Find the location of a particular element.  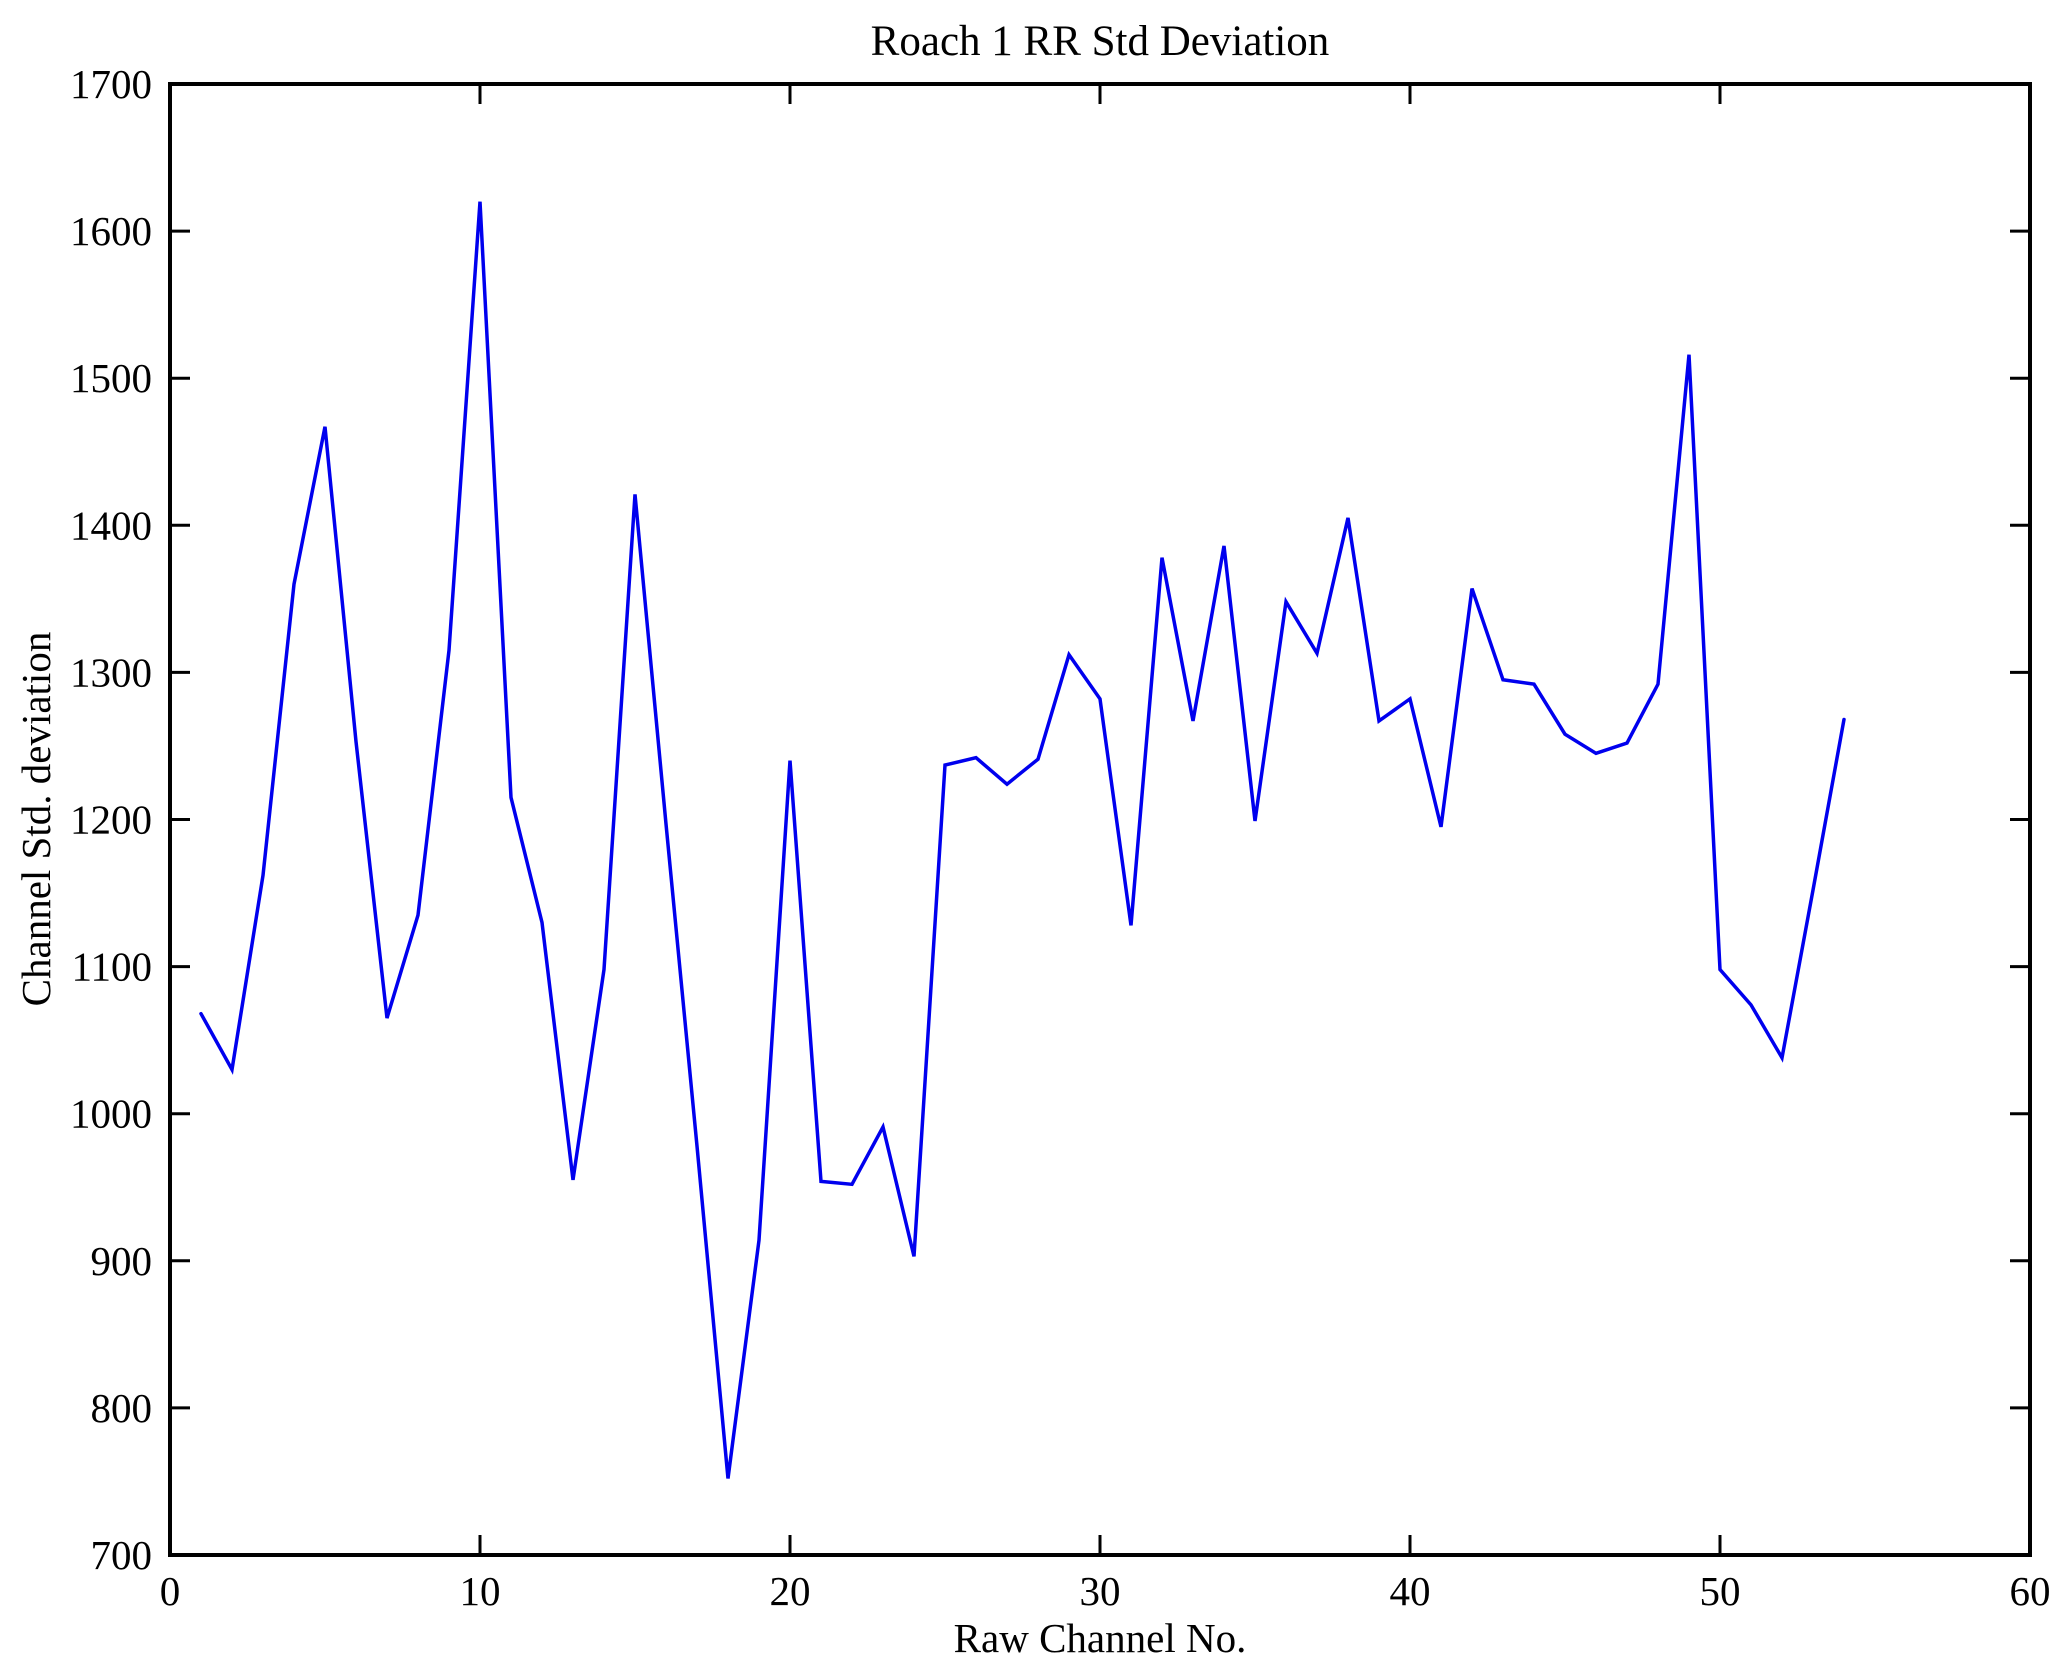

chart-title: Roach 1 RR Std Deviation is located at coordinates (1100, 41).